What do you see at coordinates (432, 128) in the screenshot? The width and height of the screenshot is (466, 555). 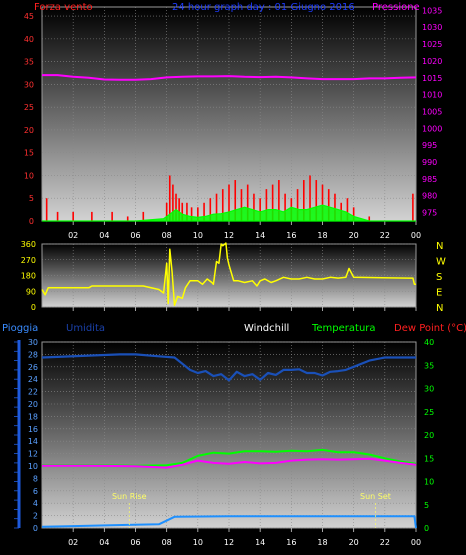 I see `pressure-axis-tick-label: 1000` at bounding box center [432, 128].